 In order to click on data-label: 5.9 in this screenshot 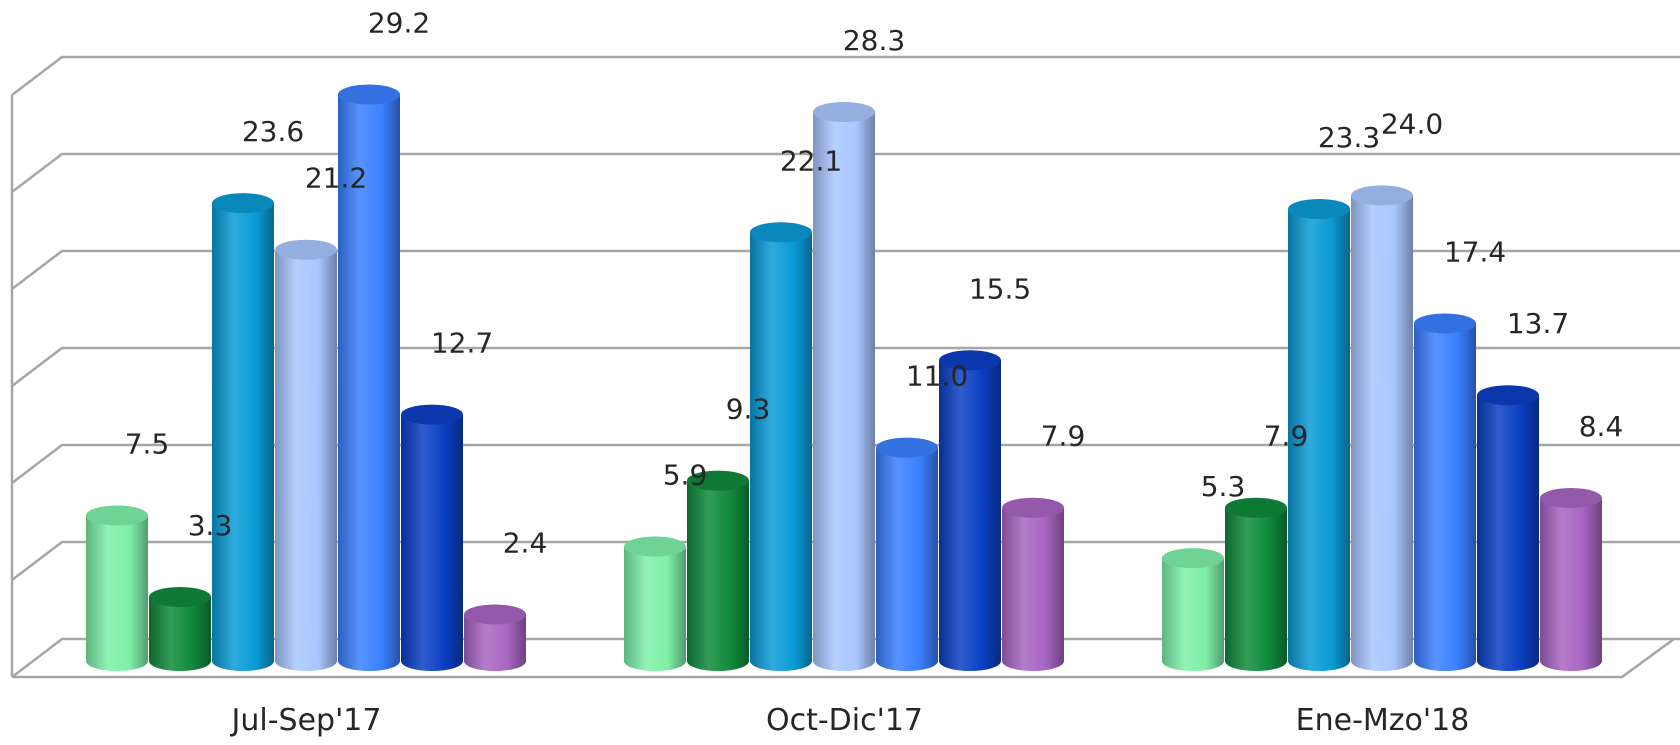, I will do `click(685, 475)`.